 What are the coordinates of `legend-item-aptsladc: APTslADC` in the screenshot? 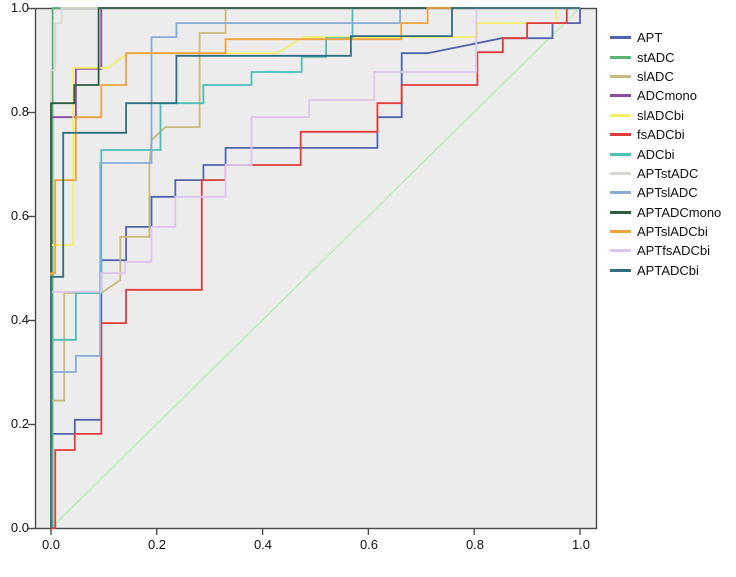 It's located at (665, 192).